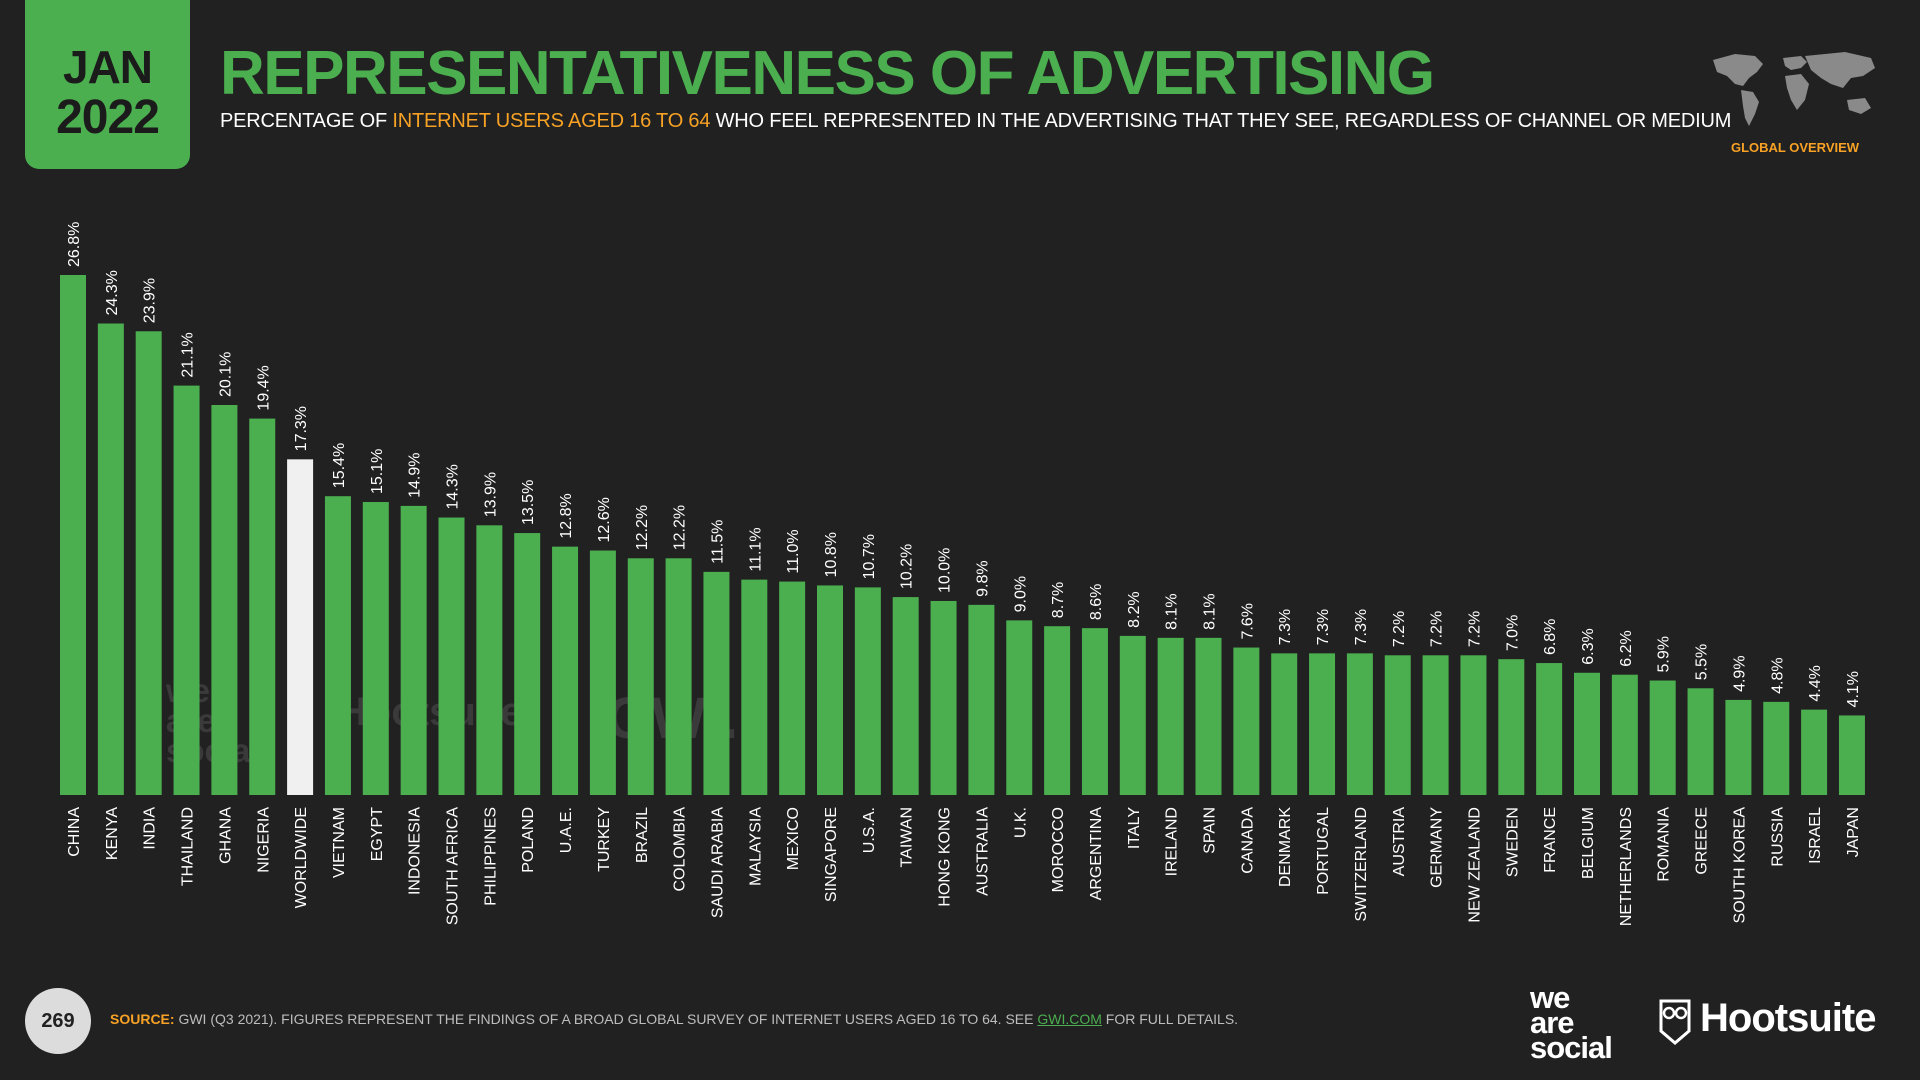 The image size is (1920, 1080). Describe the element at coordinates (1588, 646) in the screenshot. I see `value-label-belgium: 6.3%` at that location.